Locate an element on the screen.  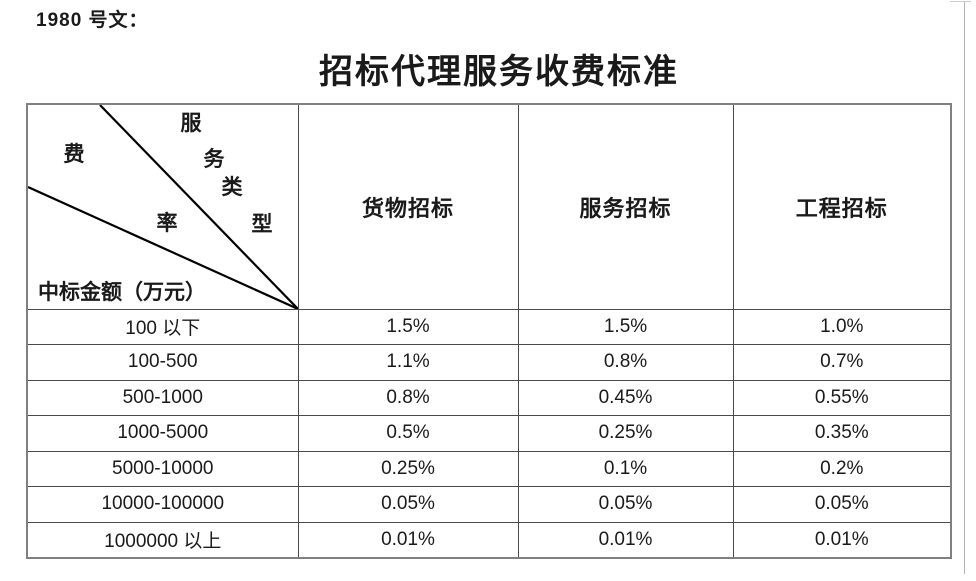
doc-ref-label: 1980 号文： is located at coordinates (92, 20).